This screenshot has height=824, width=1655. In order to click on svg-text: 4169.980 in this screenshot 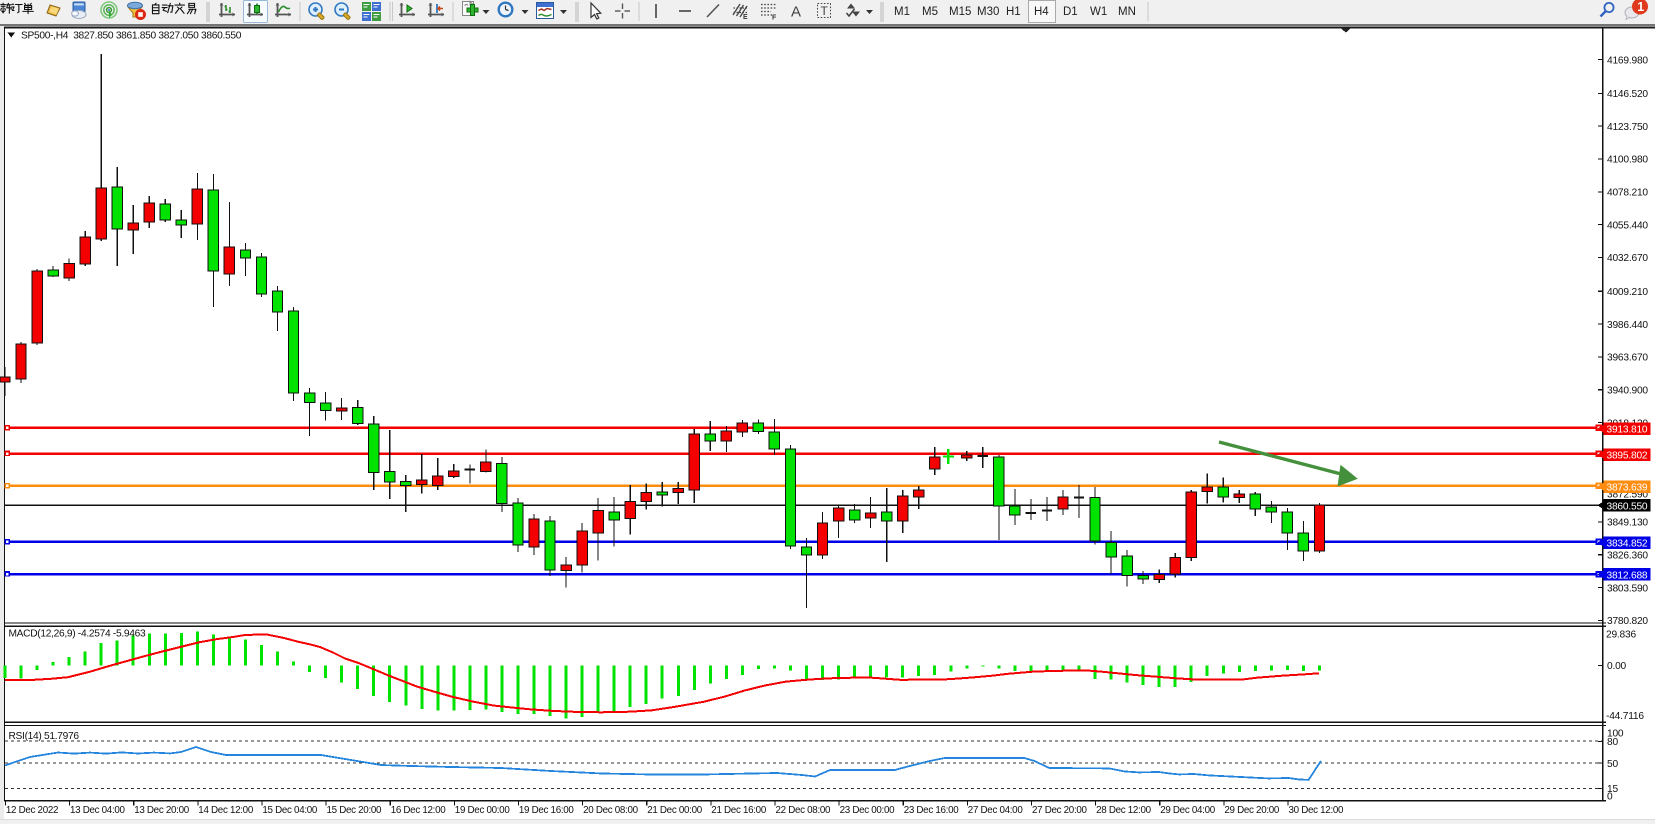, I will do `click(1627, 60)`.